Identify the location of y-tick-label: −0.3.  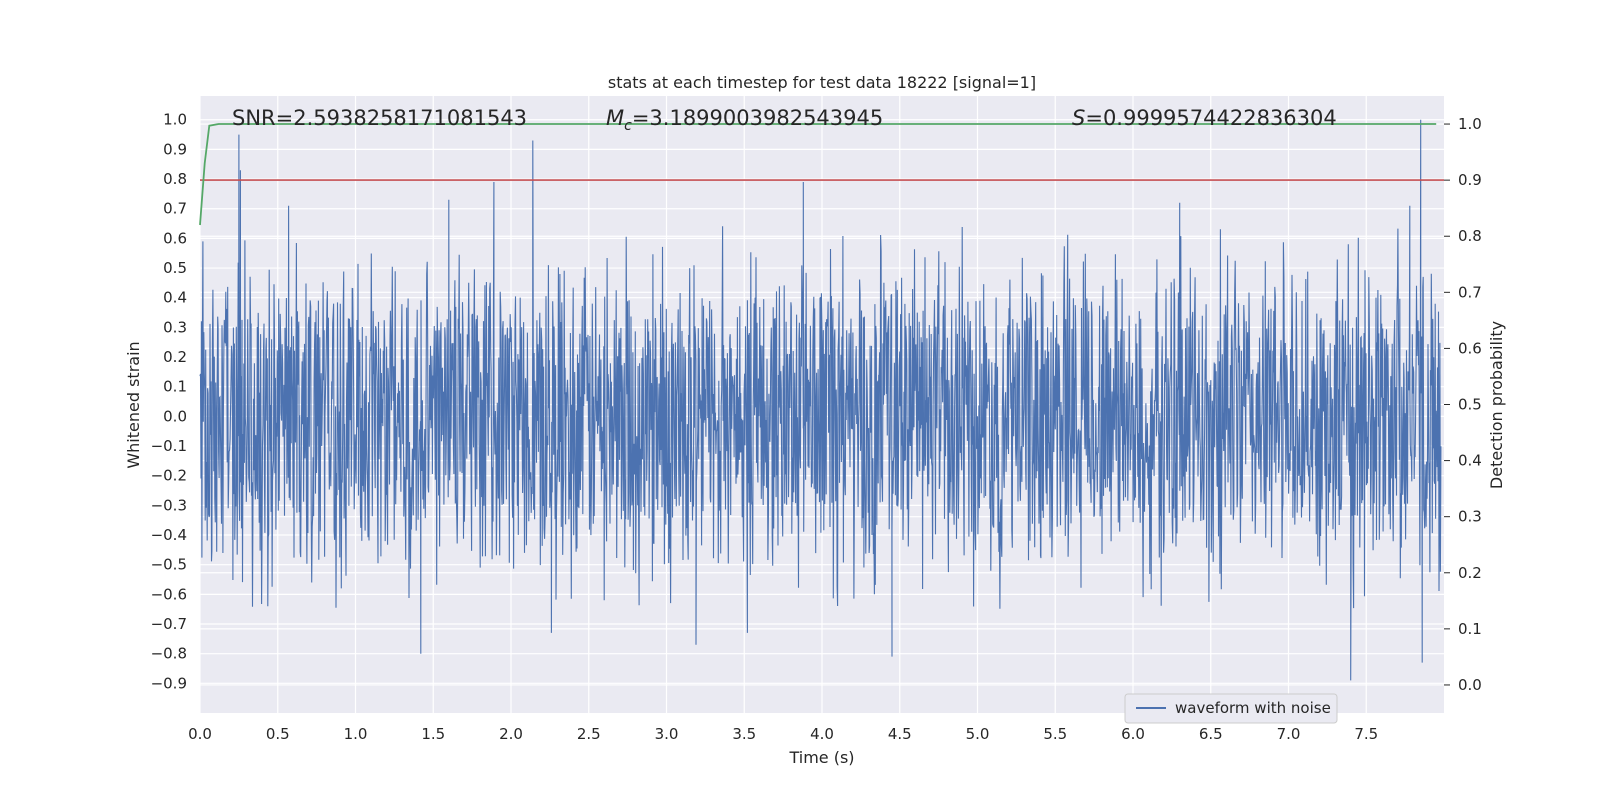
(169, 505).